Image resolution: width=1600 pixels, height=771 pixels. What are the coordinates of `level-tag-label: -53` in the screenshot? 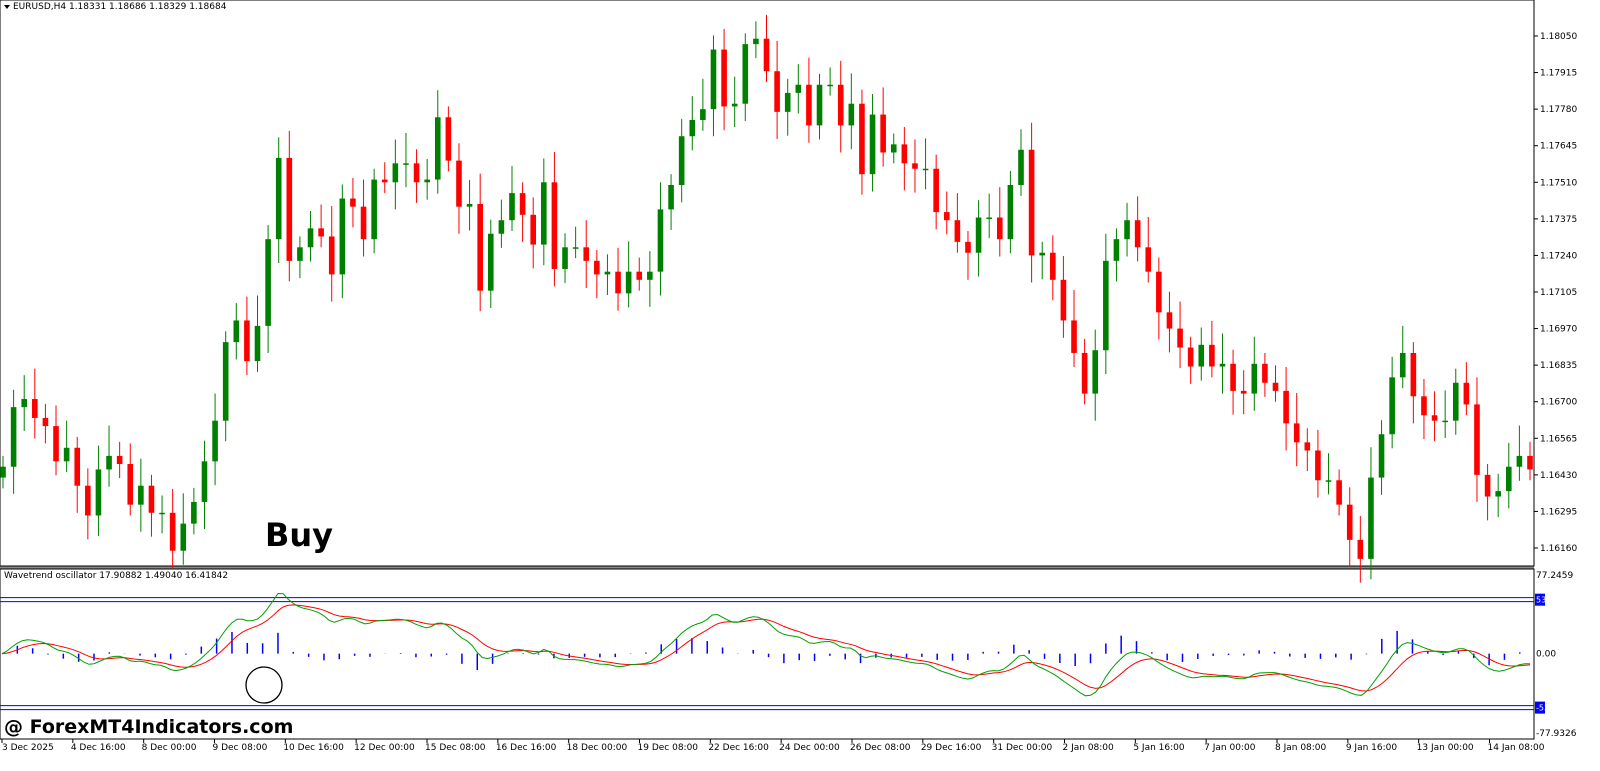 It's located at (1542, 708).